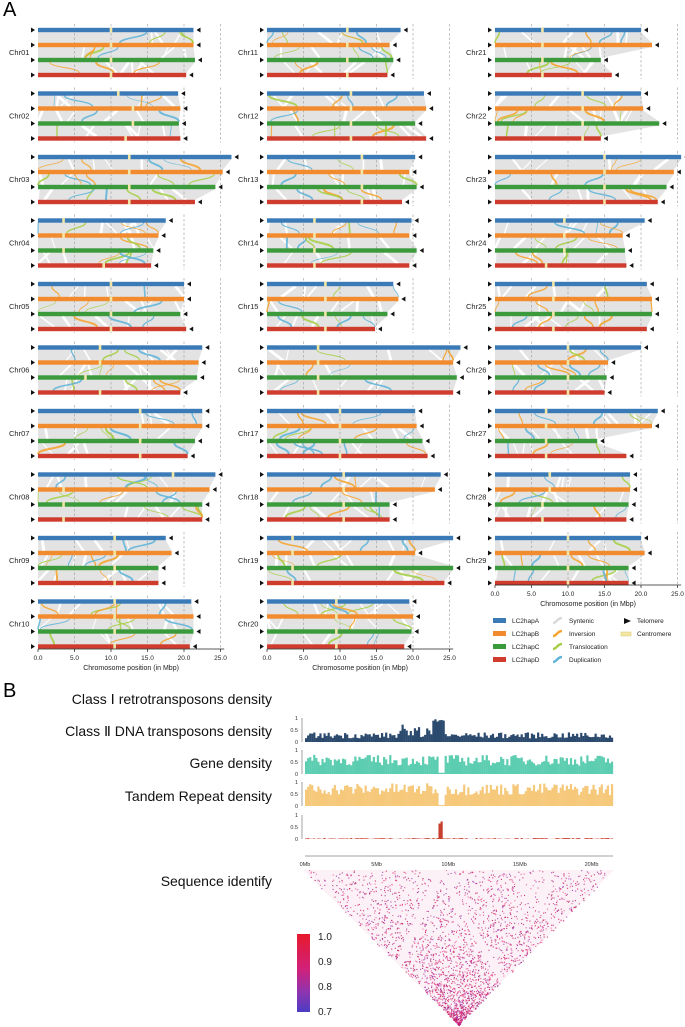 Image resolution: width=685 pixels, height=1027 pixels. What do you see at coordinates (115, 432) in the screenshot?
I see `chromosome-chr07: Chr07` at bounding box center [115, 432].